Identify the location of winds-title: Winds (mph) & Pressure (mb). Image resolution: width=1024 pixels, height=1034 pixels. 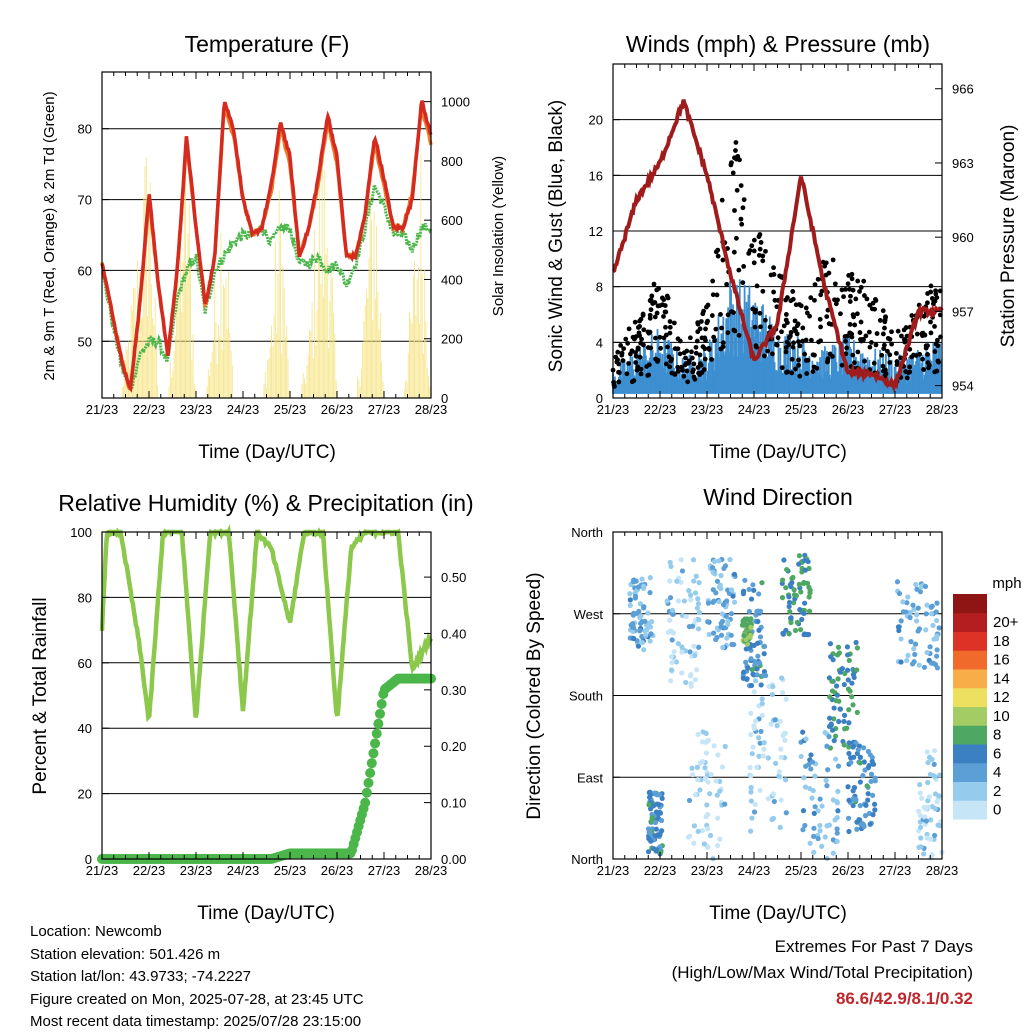
(778, 44).